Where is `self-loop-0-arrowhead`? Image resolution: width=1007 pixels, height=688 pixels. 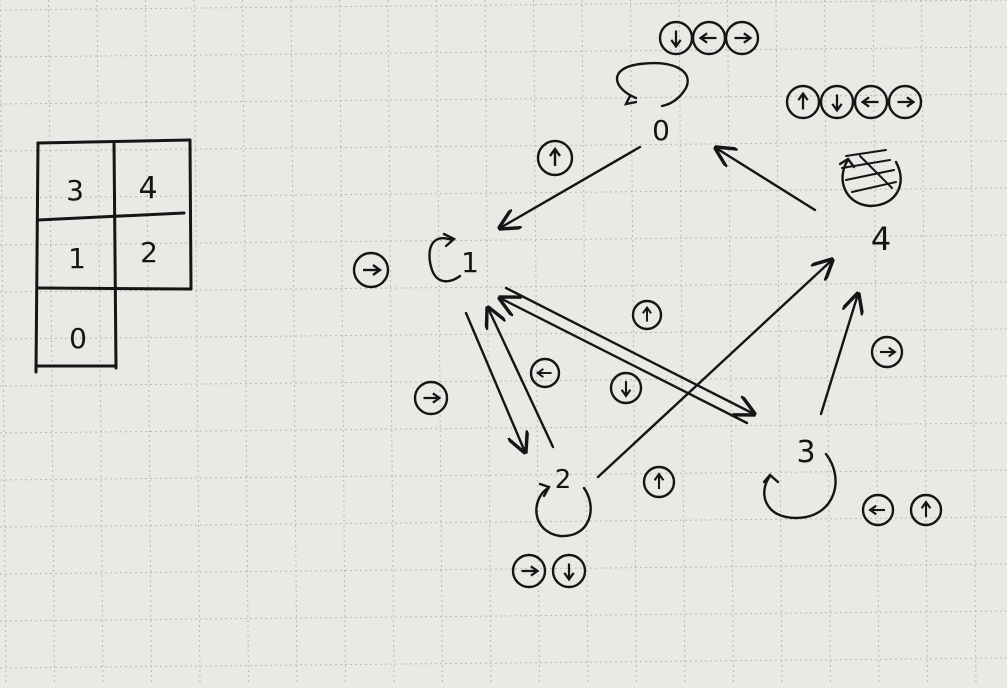 self-loop-0-arrowhead is located at coordinates (630, 100).